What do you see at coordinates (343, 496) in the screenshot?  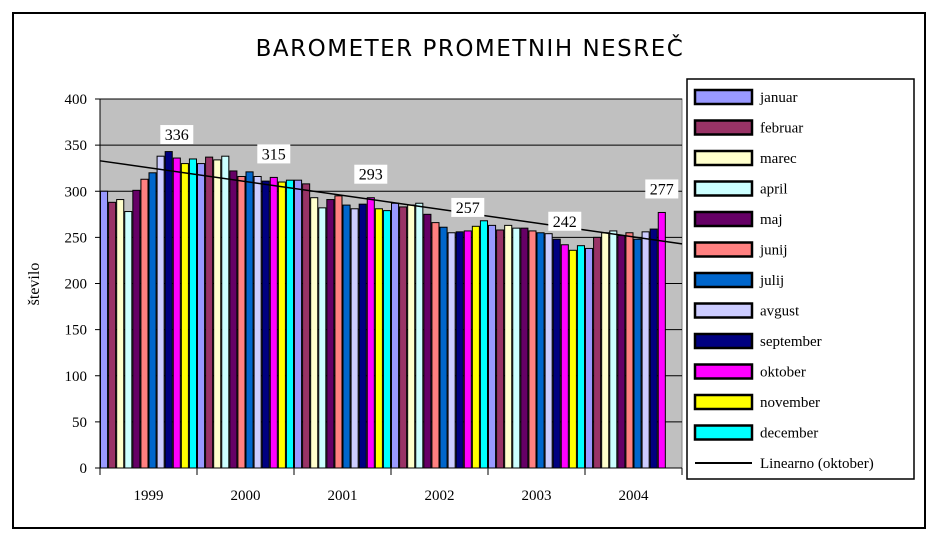 I see `x-tick-label: 2001` at bounding box center [343, 496].